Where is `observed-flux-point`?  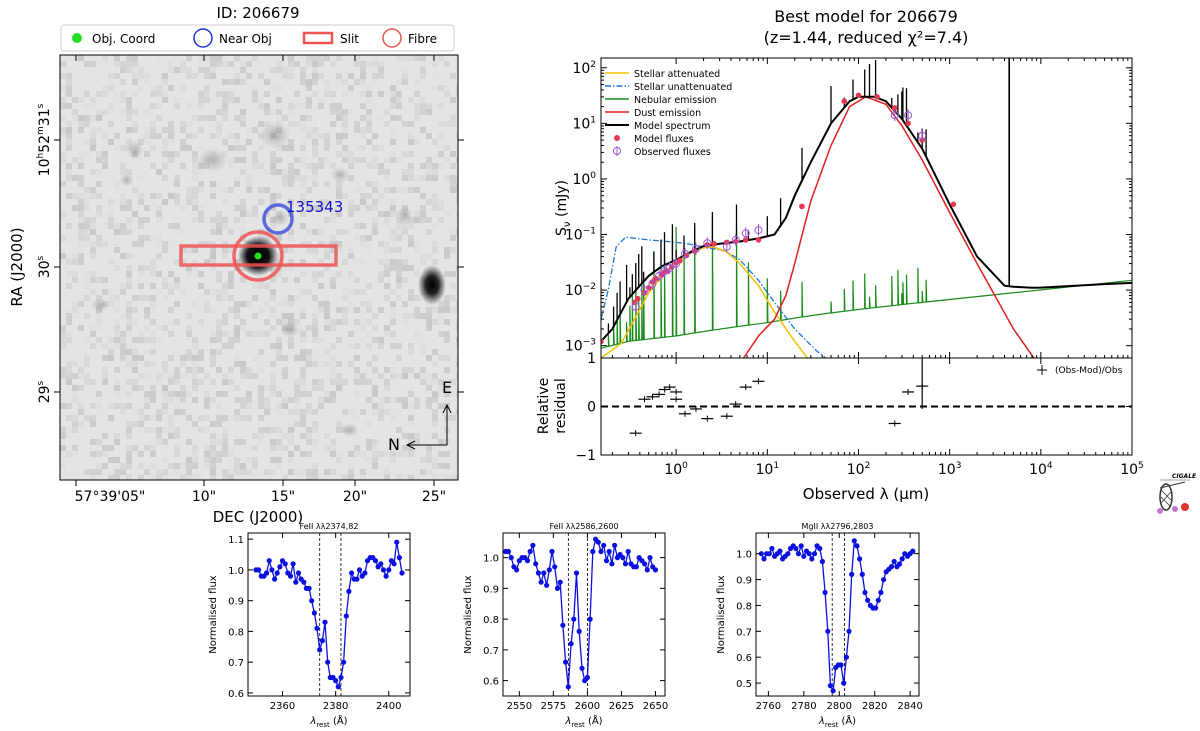 observed-flux-point is located at coordinates (644, 290).